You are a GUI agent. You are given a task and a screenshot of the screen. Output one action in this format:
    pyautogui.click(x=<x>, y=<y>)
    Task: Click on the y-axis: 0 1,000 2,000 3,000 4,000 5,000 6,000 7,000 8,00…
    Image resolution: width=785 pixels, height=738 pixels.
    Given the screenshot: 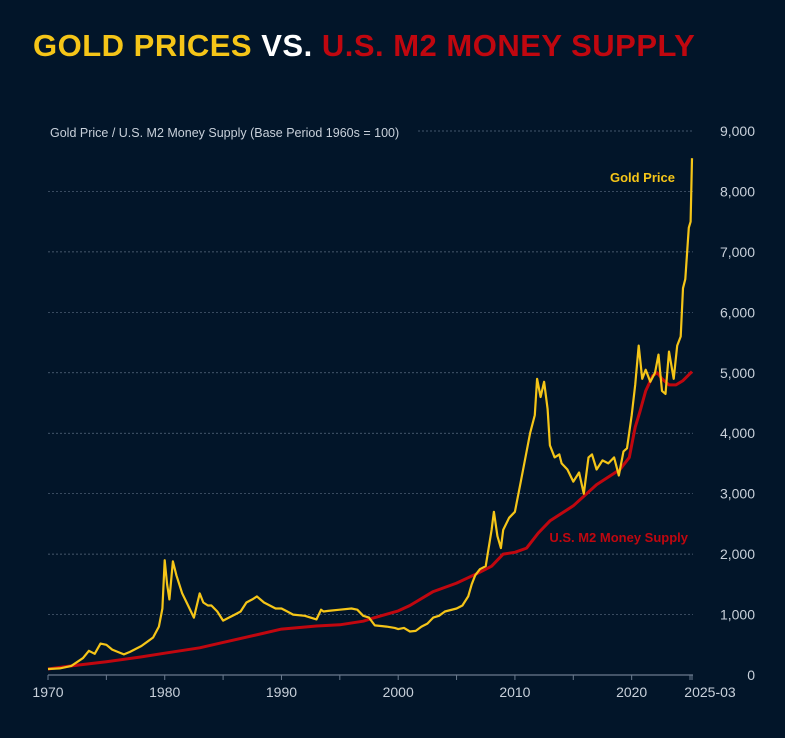 What is the action you would take?
    pyautogui.click(x=737, y=403)
    